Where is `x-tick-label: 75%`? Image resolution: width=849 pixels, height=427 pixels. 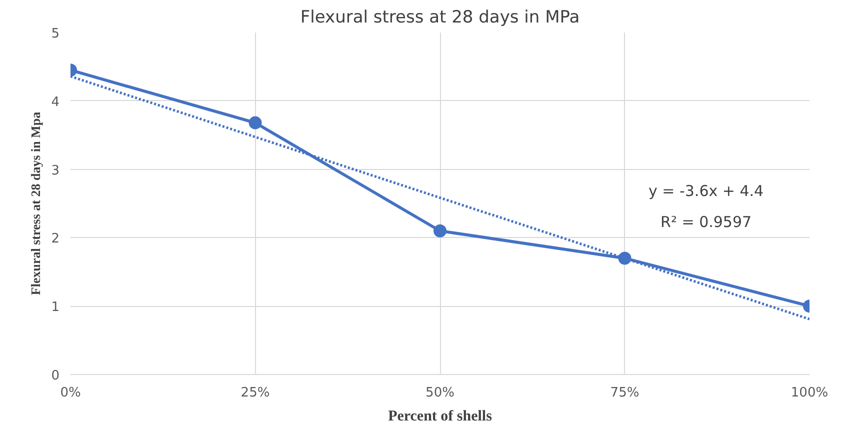 x-tick-label: 75% is located at coordinates (625, 393).